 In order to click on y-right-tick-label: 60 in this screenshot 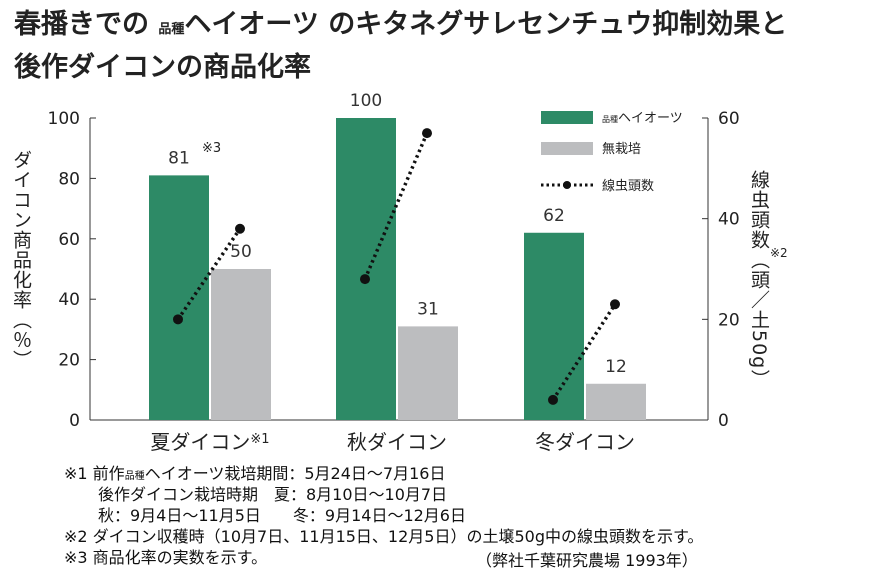, I will do `click(729, 119)`.